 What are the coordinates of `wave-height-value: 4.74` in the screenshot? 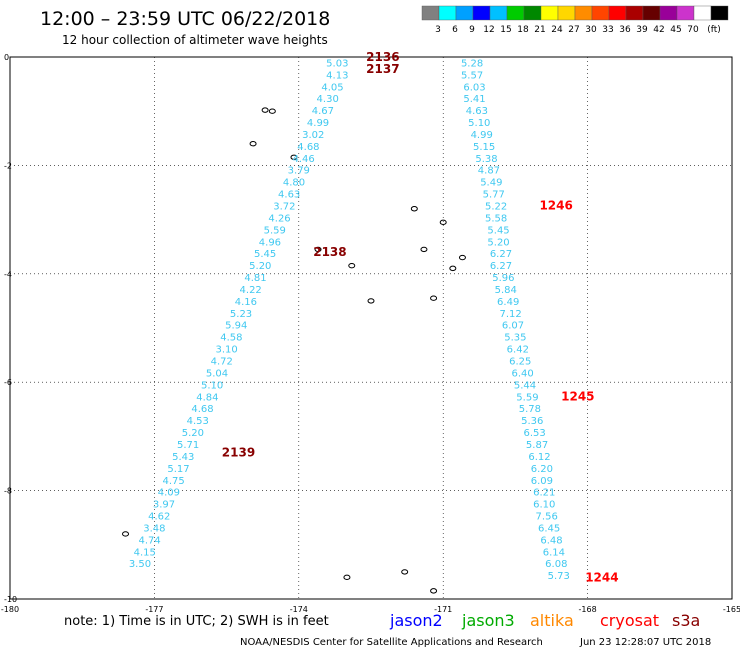 It's located at (149, 540).